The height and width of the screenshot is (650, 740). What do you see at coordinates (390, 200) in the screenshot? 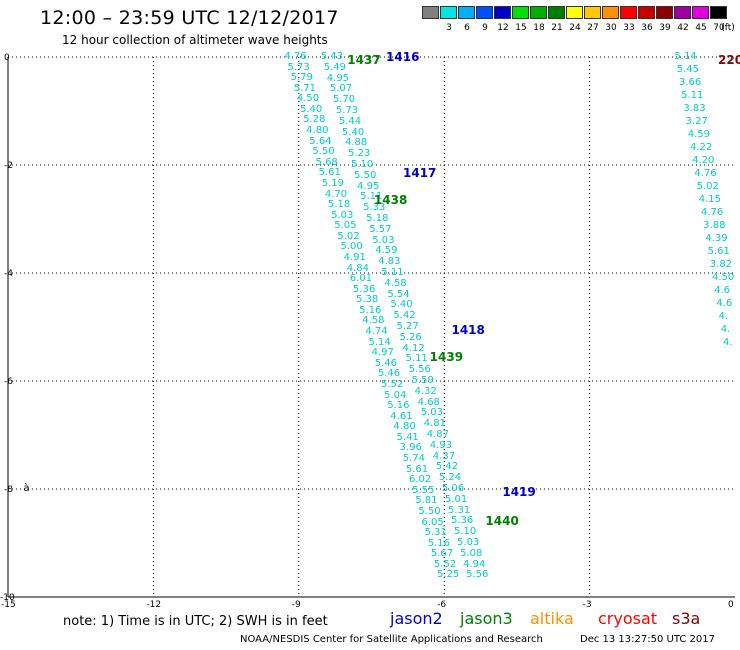
I see `pass-number: 1438` at bounding box center [390, 200].